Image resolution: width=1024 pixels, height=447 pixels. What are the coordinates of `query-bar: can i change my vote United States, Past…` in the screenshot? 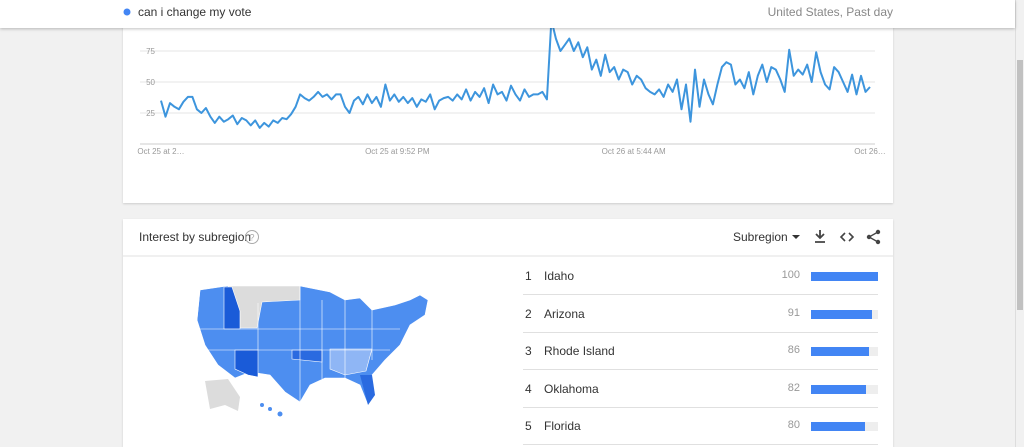 It's located at (507, 14).